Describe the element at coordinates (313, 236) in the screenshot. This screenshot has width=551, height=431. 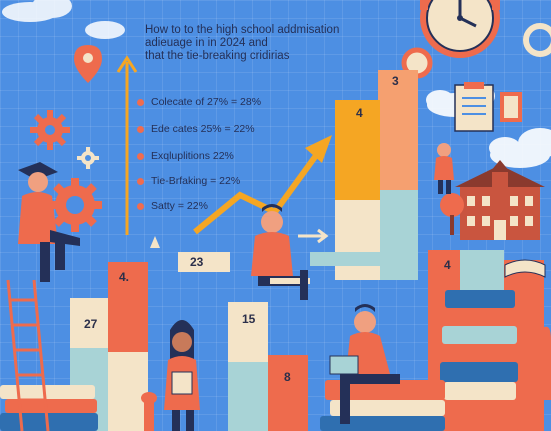
I see `right-arrow-icon` at that location.